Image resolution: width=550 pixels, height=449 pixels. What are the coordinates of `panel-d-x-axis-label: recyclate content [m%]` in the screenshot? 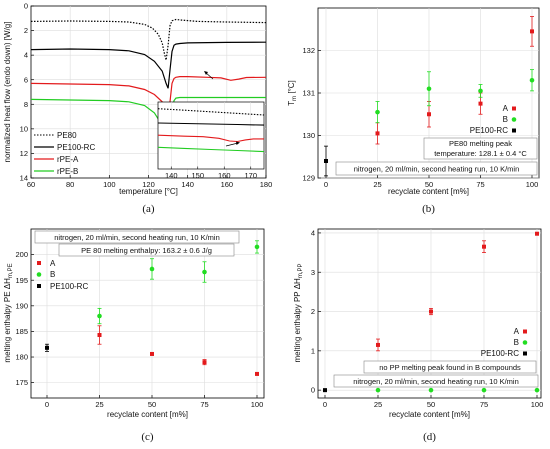 It's located at (429, 414).